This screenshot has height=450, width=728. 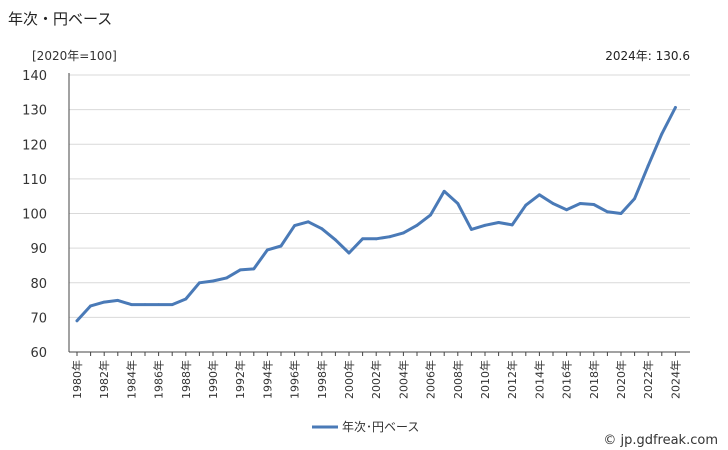 What do you see at coordinates (74, 56) in the screenshot?
I see `y-unit-label: [2020年=100]` at bounding box center [74, 56].